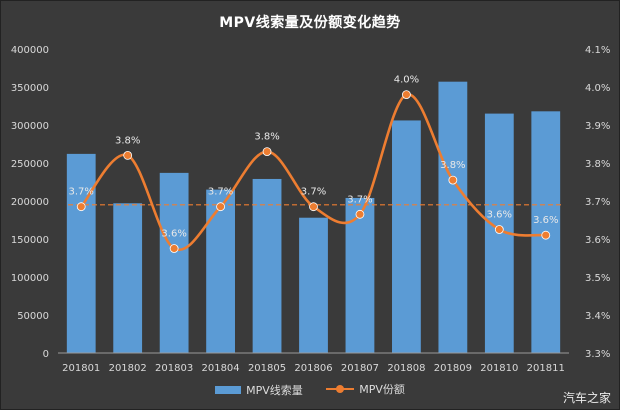 This screenshot has width=620, height=411. Describe the element at coordinates (81, 368) in the screenshot. I see `x-tick-label: 201801` at that location.